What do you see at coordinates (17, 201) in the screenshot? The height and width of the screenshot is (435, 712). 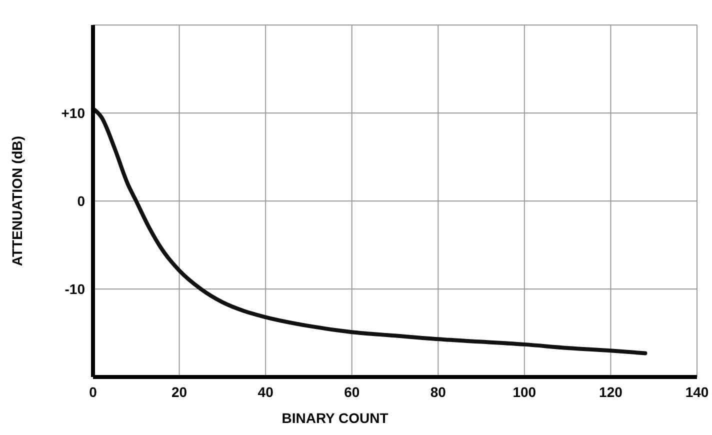 I see `y-axis-title: ATTENUATION (dB)` at bounding box center [17, 201].